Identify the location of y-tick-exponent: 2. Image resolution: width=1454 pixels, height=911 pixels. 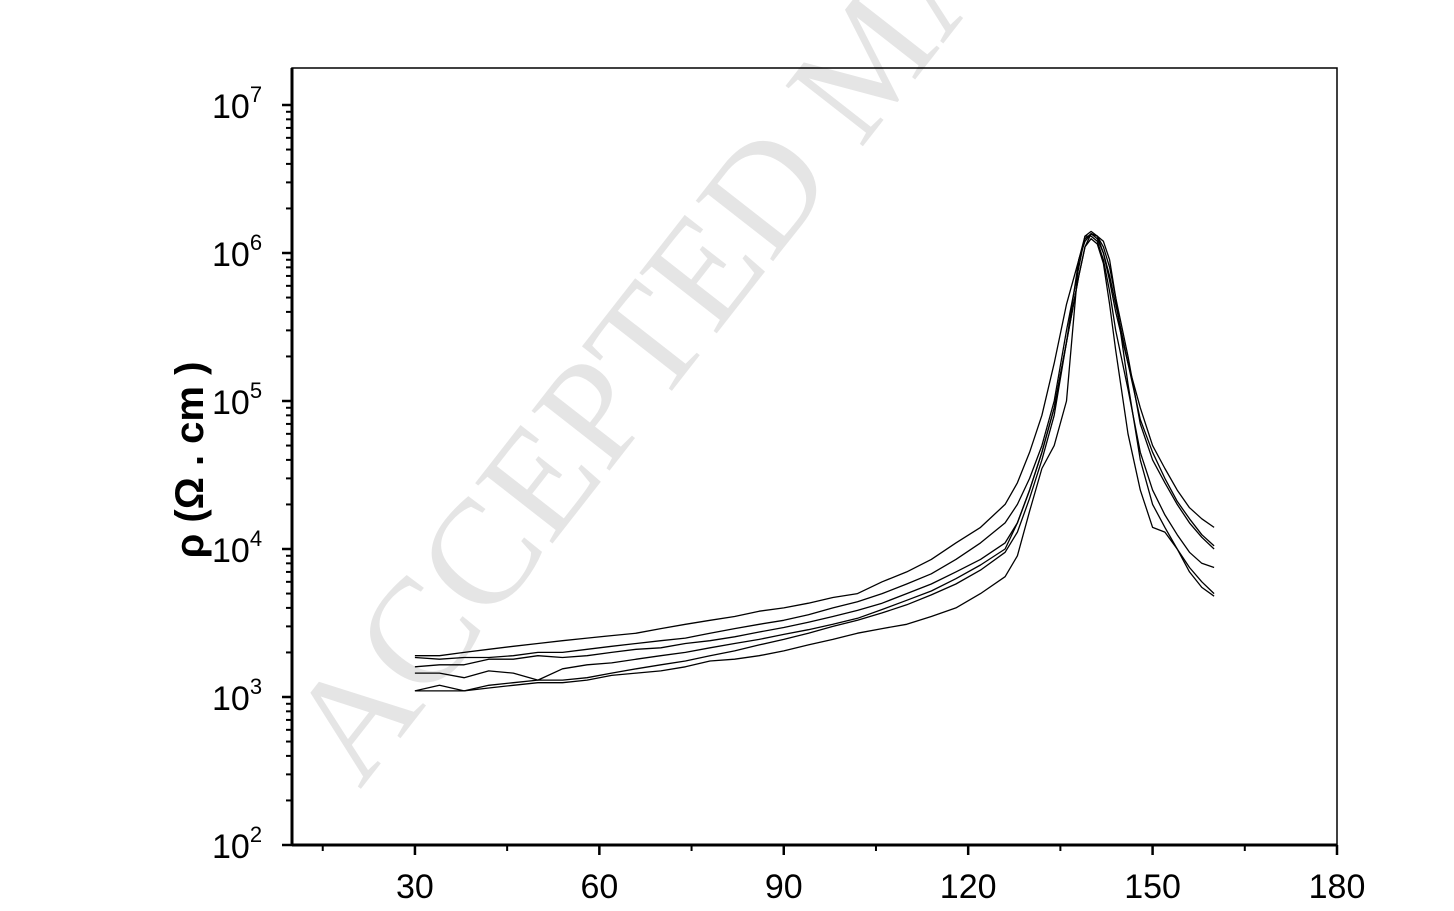
(256, 834).